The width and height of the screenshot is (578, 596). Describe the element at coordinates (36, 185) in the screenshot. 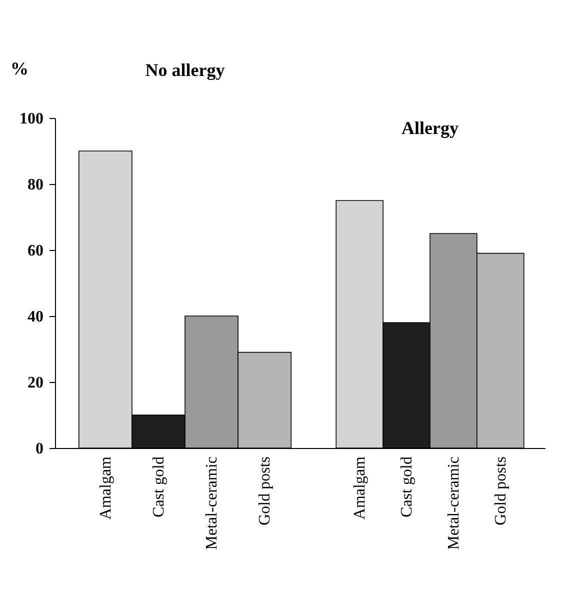

I see `y-tick-label: 80` at that location.